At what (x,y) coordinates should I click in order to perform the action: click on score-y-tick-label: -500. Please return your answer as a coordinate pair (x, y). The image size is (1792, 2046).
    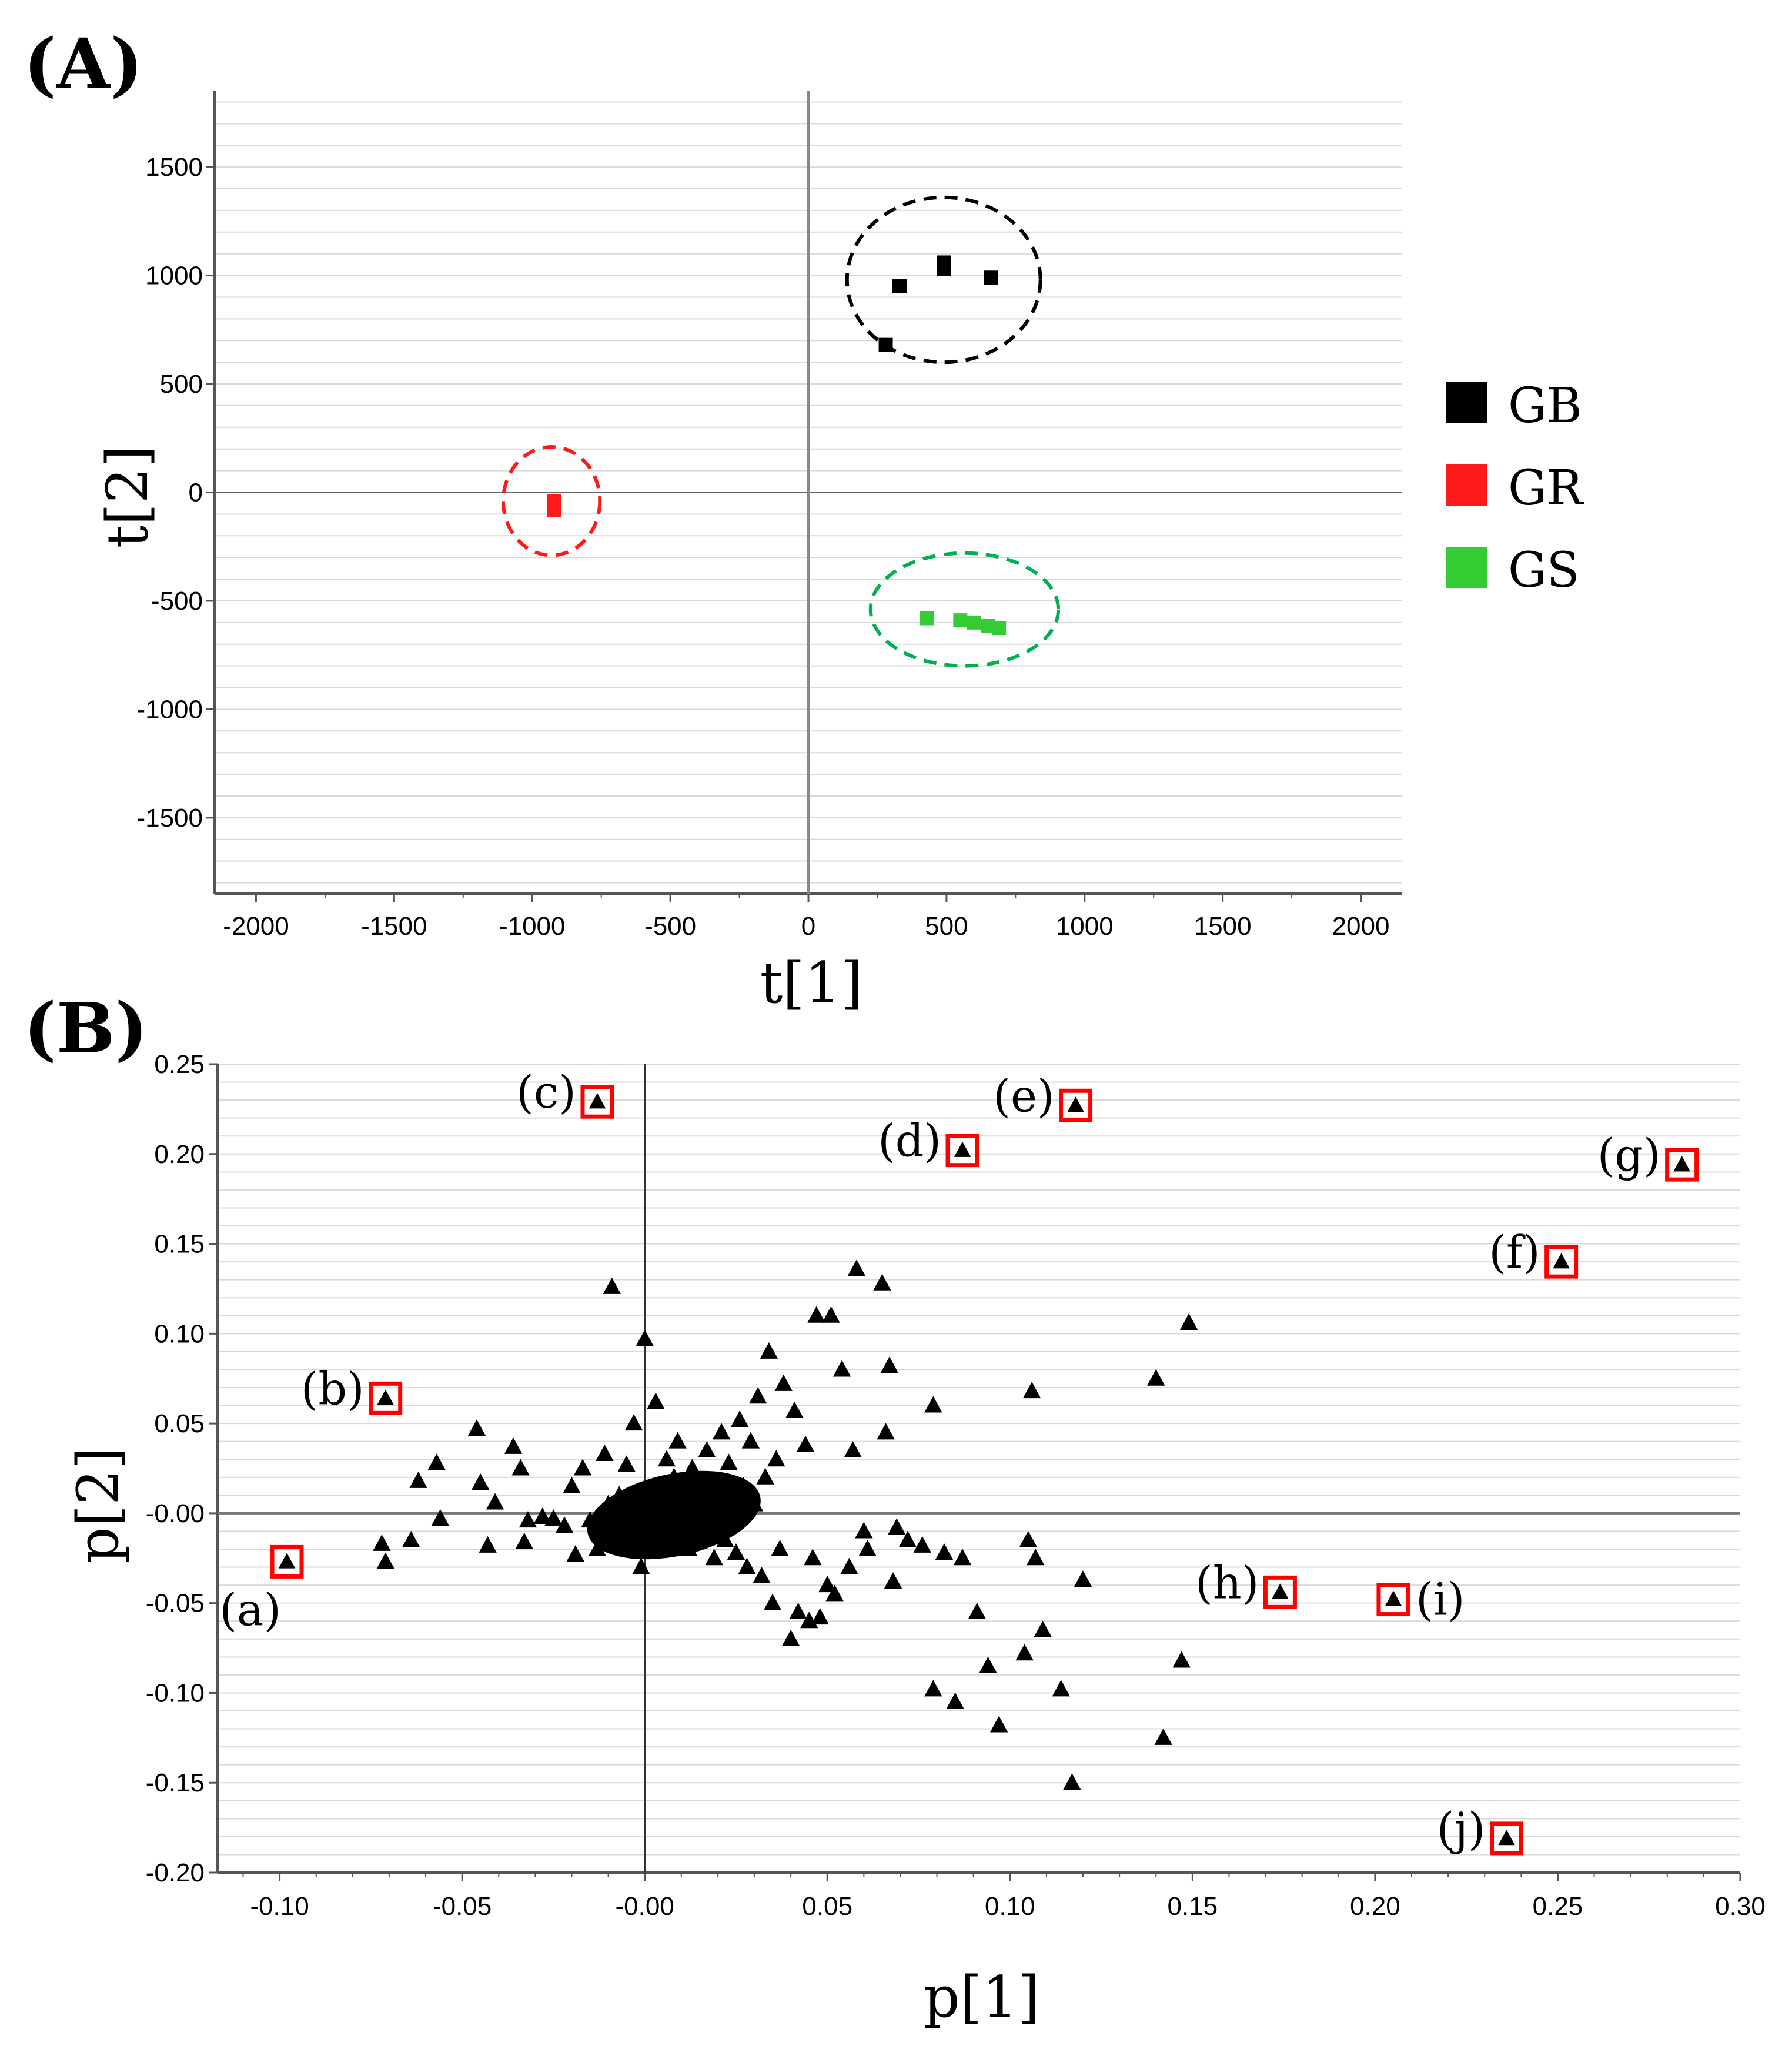
    Looking at the image, I should click on (177, 601).